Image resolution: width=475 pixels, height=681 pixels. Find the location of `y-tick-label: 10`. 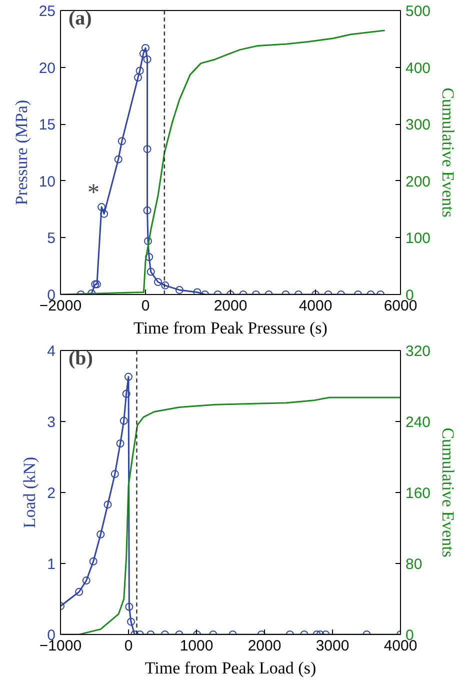

y-tick-label: 10 is located at coordinates (47, 181).